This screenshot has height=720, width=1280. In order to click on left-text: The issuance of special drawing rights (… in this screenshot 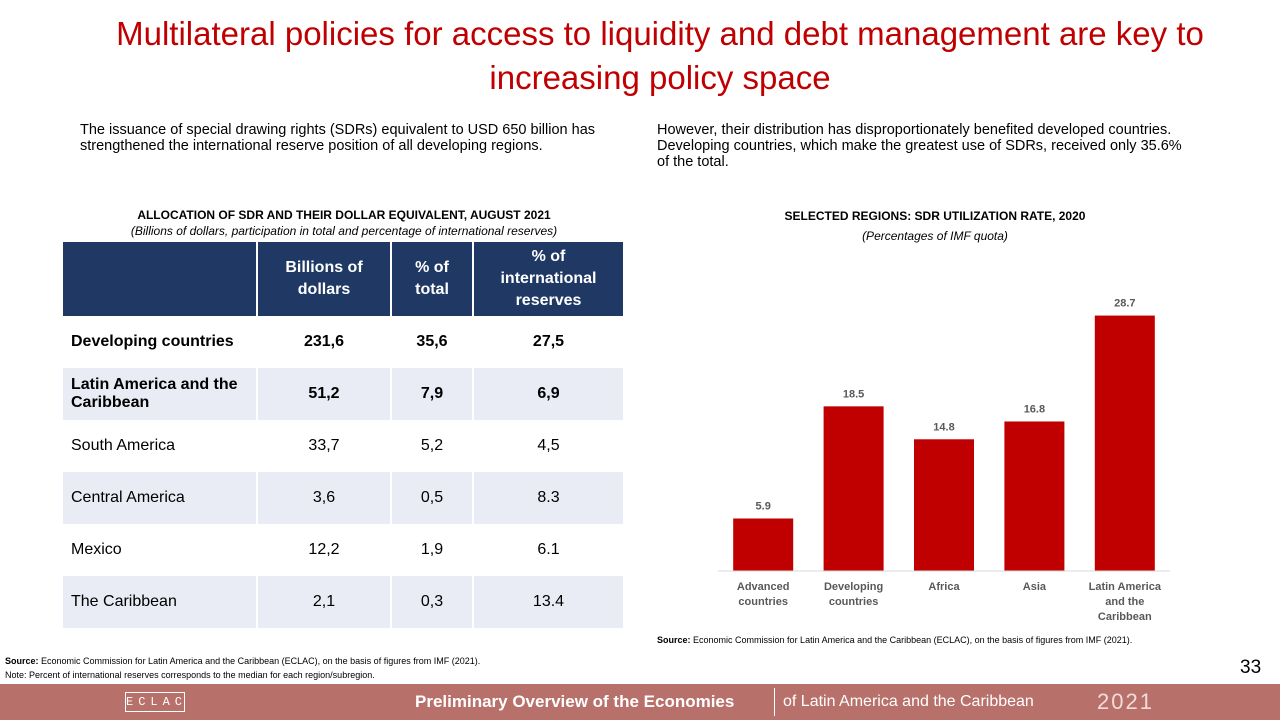, I will do `click(338, 138)`.